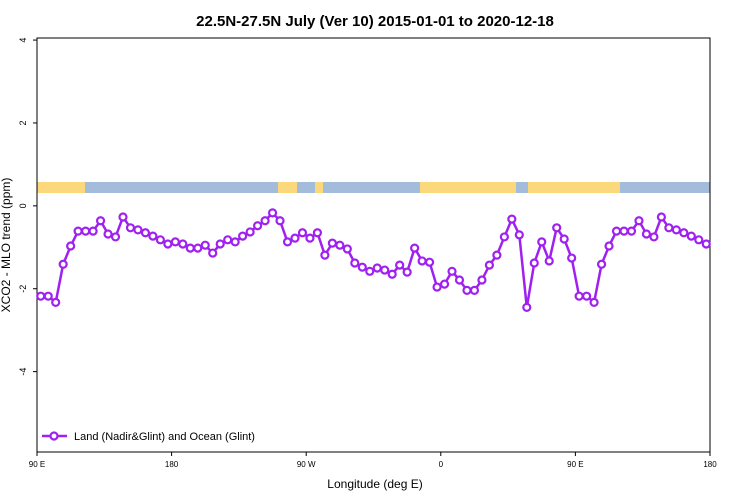 The width and height of the screenshot is (750, 500). I want to click on x-tick-label: 90 E, so click(37, 464).